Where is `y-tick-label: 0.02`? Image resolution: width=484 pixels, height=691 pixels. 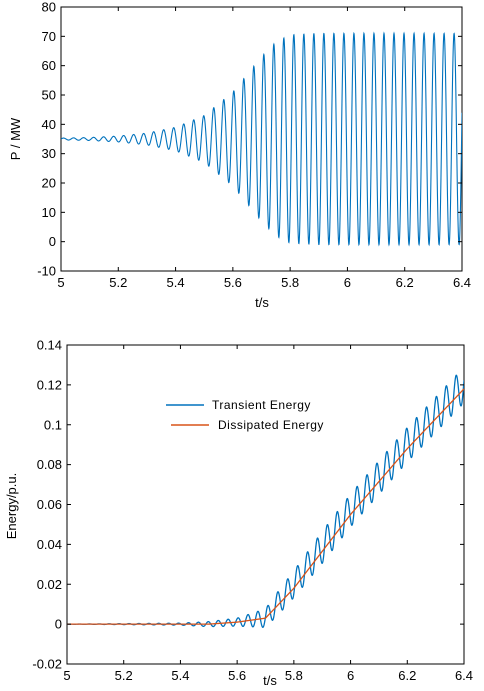 y-tick-label: 0.02 is located at coordinates (49, 584).